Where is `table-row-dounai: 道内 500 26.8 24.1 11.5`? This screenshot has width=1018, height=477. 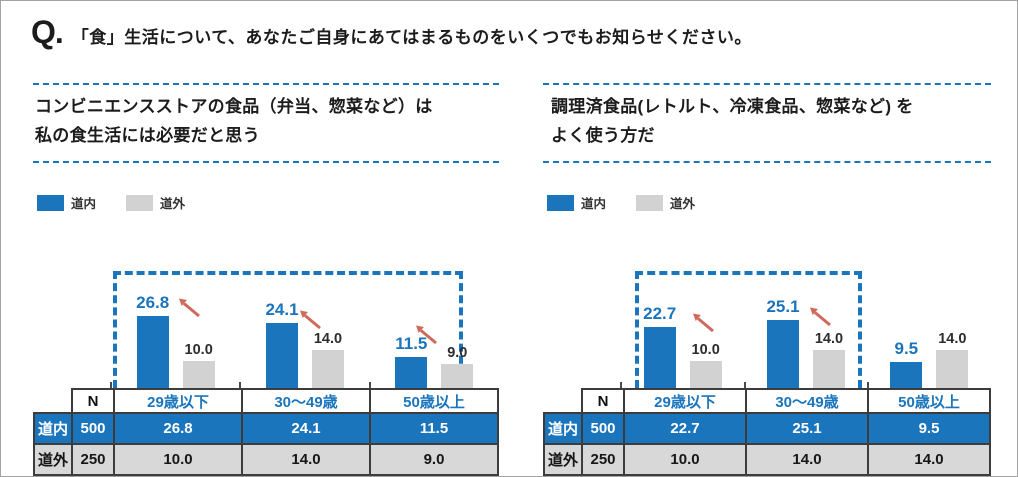
table-row-dounai: 道内 500 26.8 24.1 11.5 is located at coordinates (266, 428).